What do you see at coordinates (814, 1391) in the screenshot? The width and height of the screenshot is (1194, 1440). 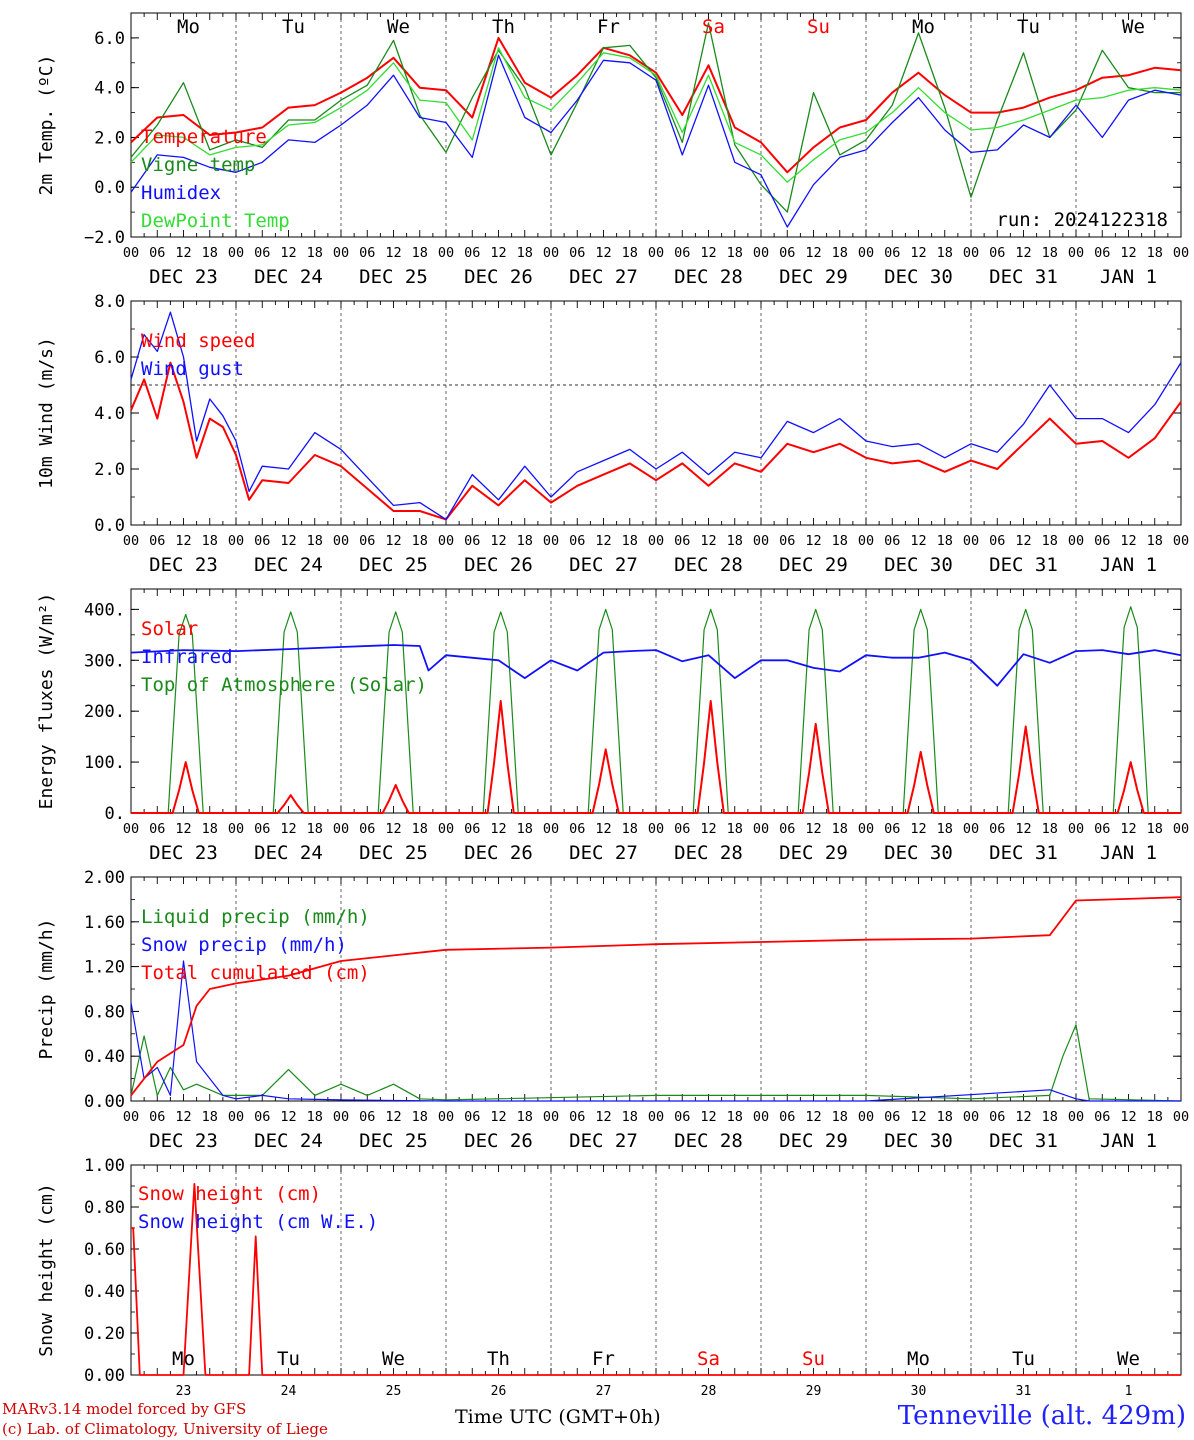 I see `x-day-number: 29` at bounding box center [814, 1391].